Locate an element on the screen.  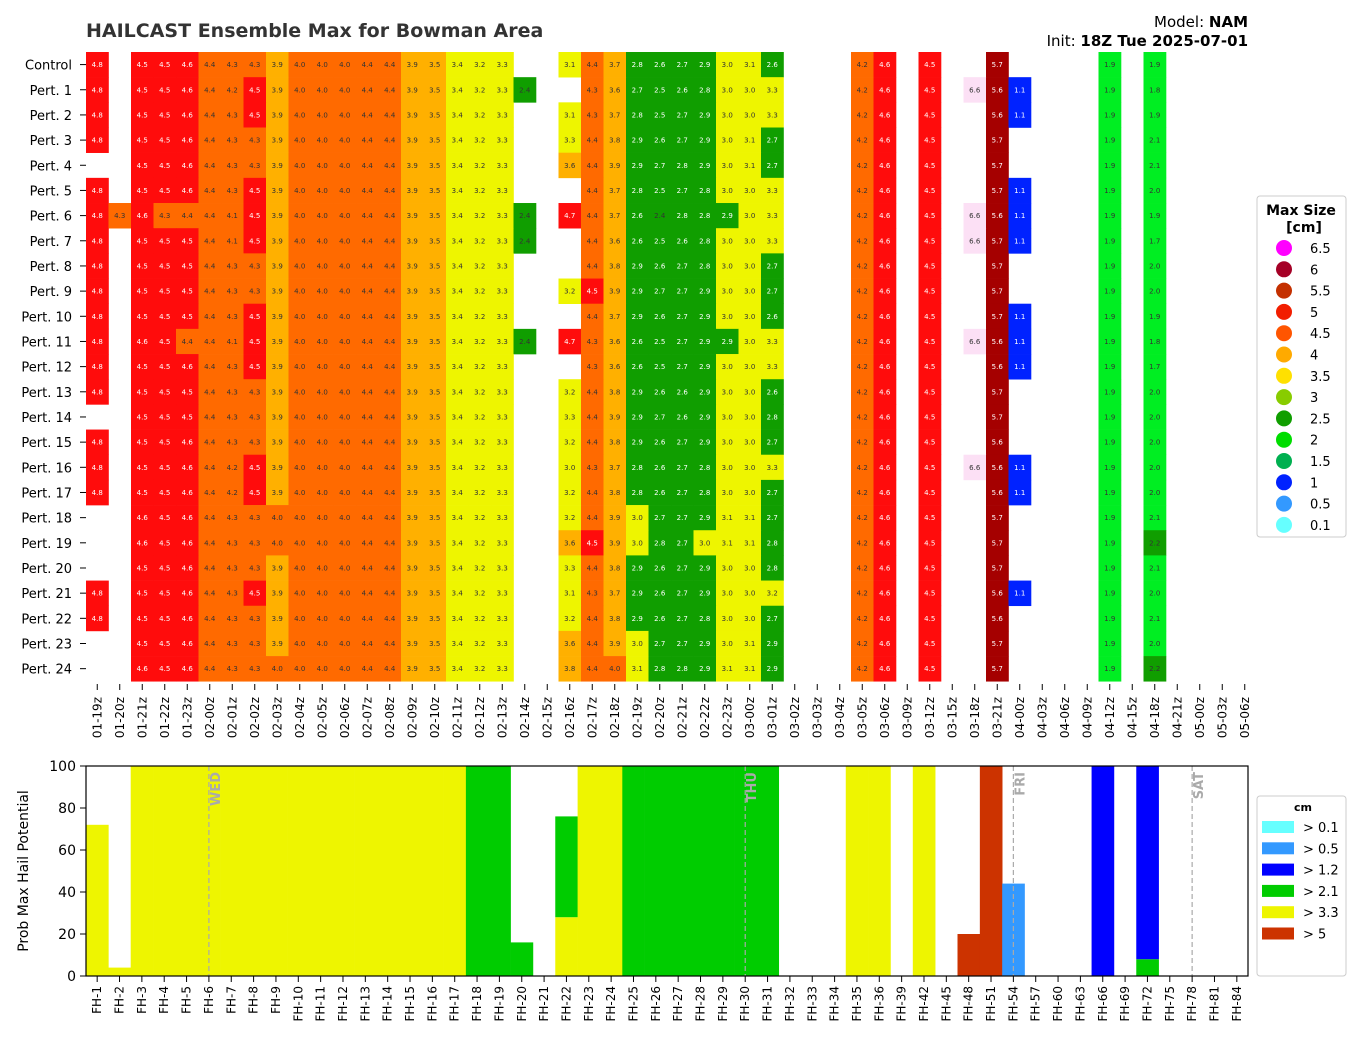
heatmap-cell-label: 2.8 is located at coordinates (682, 216).